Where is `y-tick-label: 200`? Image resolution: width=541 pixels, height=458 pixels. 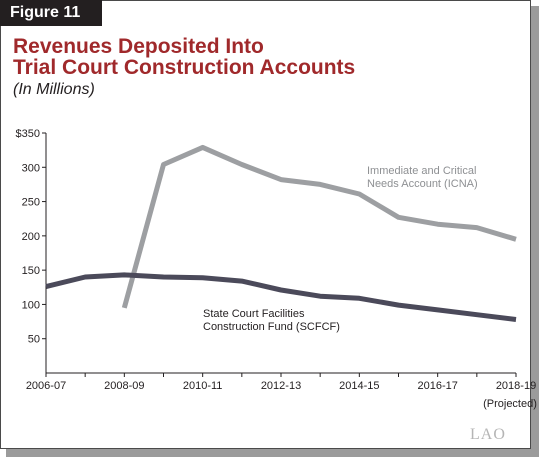
y-tick-label: 200 is located at coordinates (31, 237).